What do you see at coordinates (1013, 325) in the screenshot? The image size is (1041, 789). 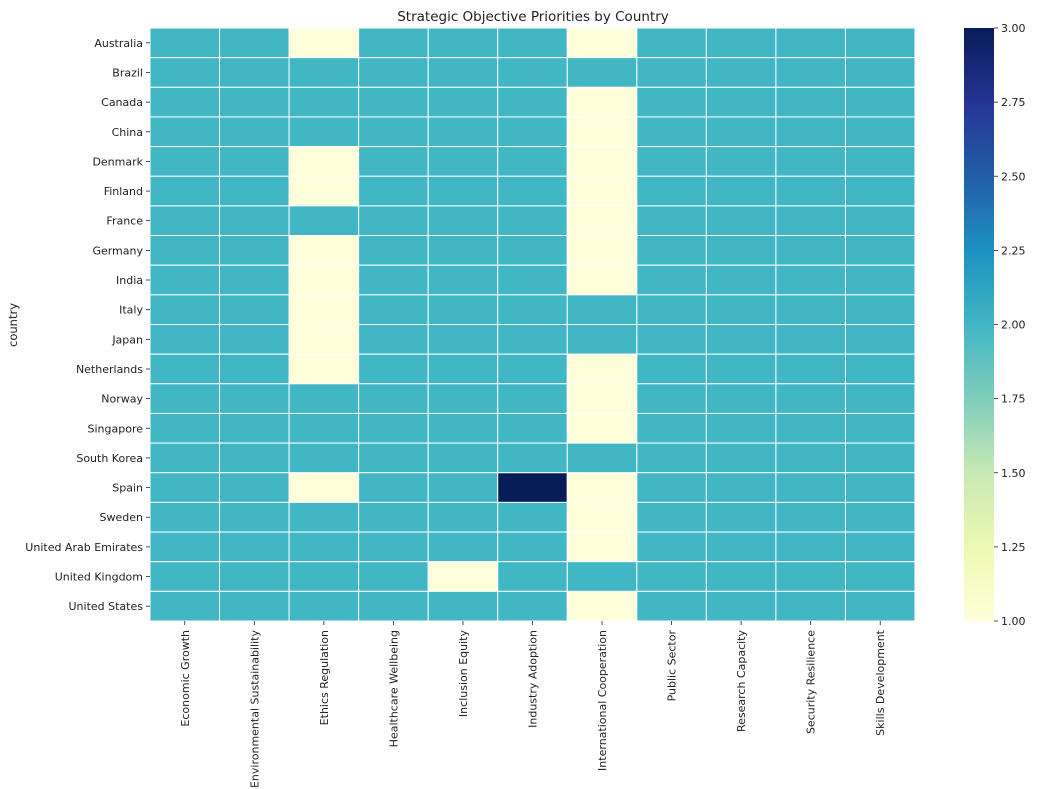 I see `colorbar-tick-label: 2.00` at bounding box center [1013, 325].